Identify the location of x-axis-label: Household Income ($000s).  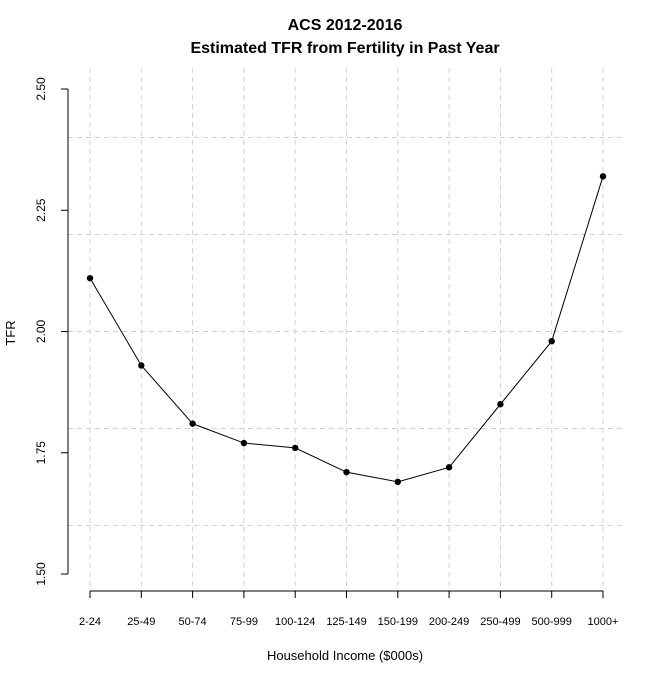
(345, 655).